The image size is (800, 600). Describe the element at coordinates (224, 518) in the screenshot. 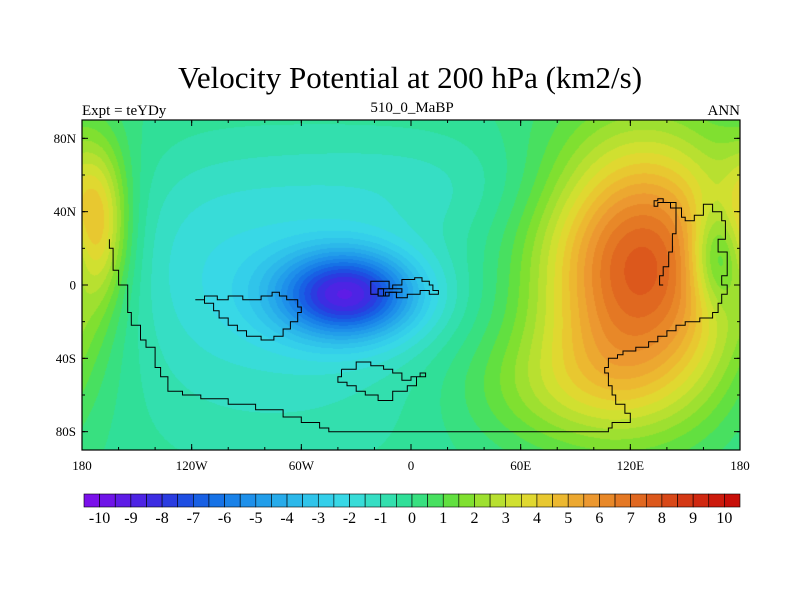

I see `colorbar-label-4: -6` at that location.